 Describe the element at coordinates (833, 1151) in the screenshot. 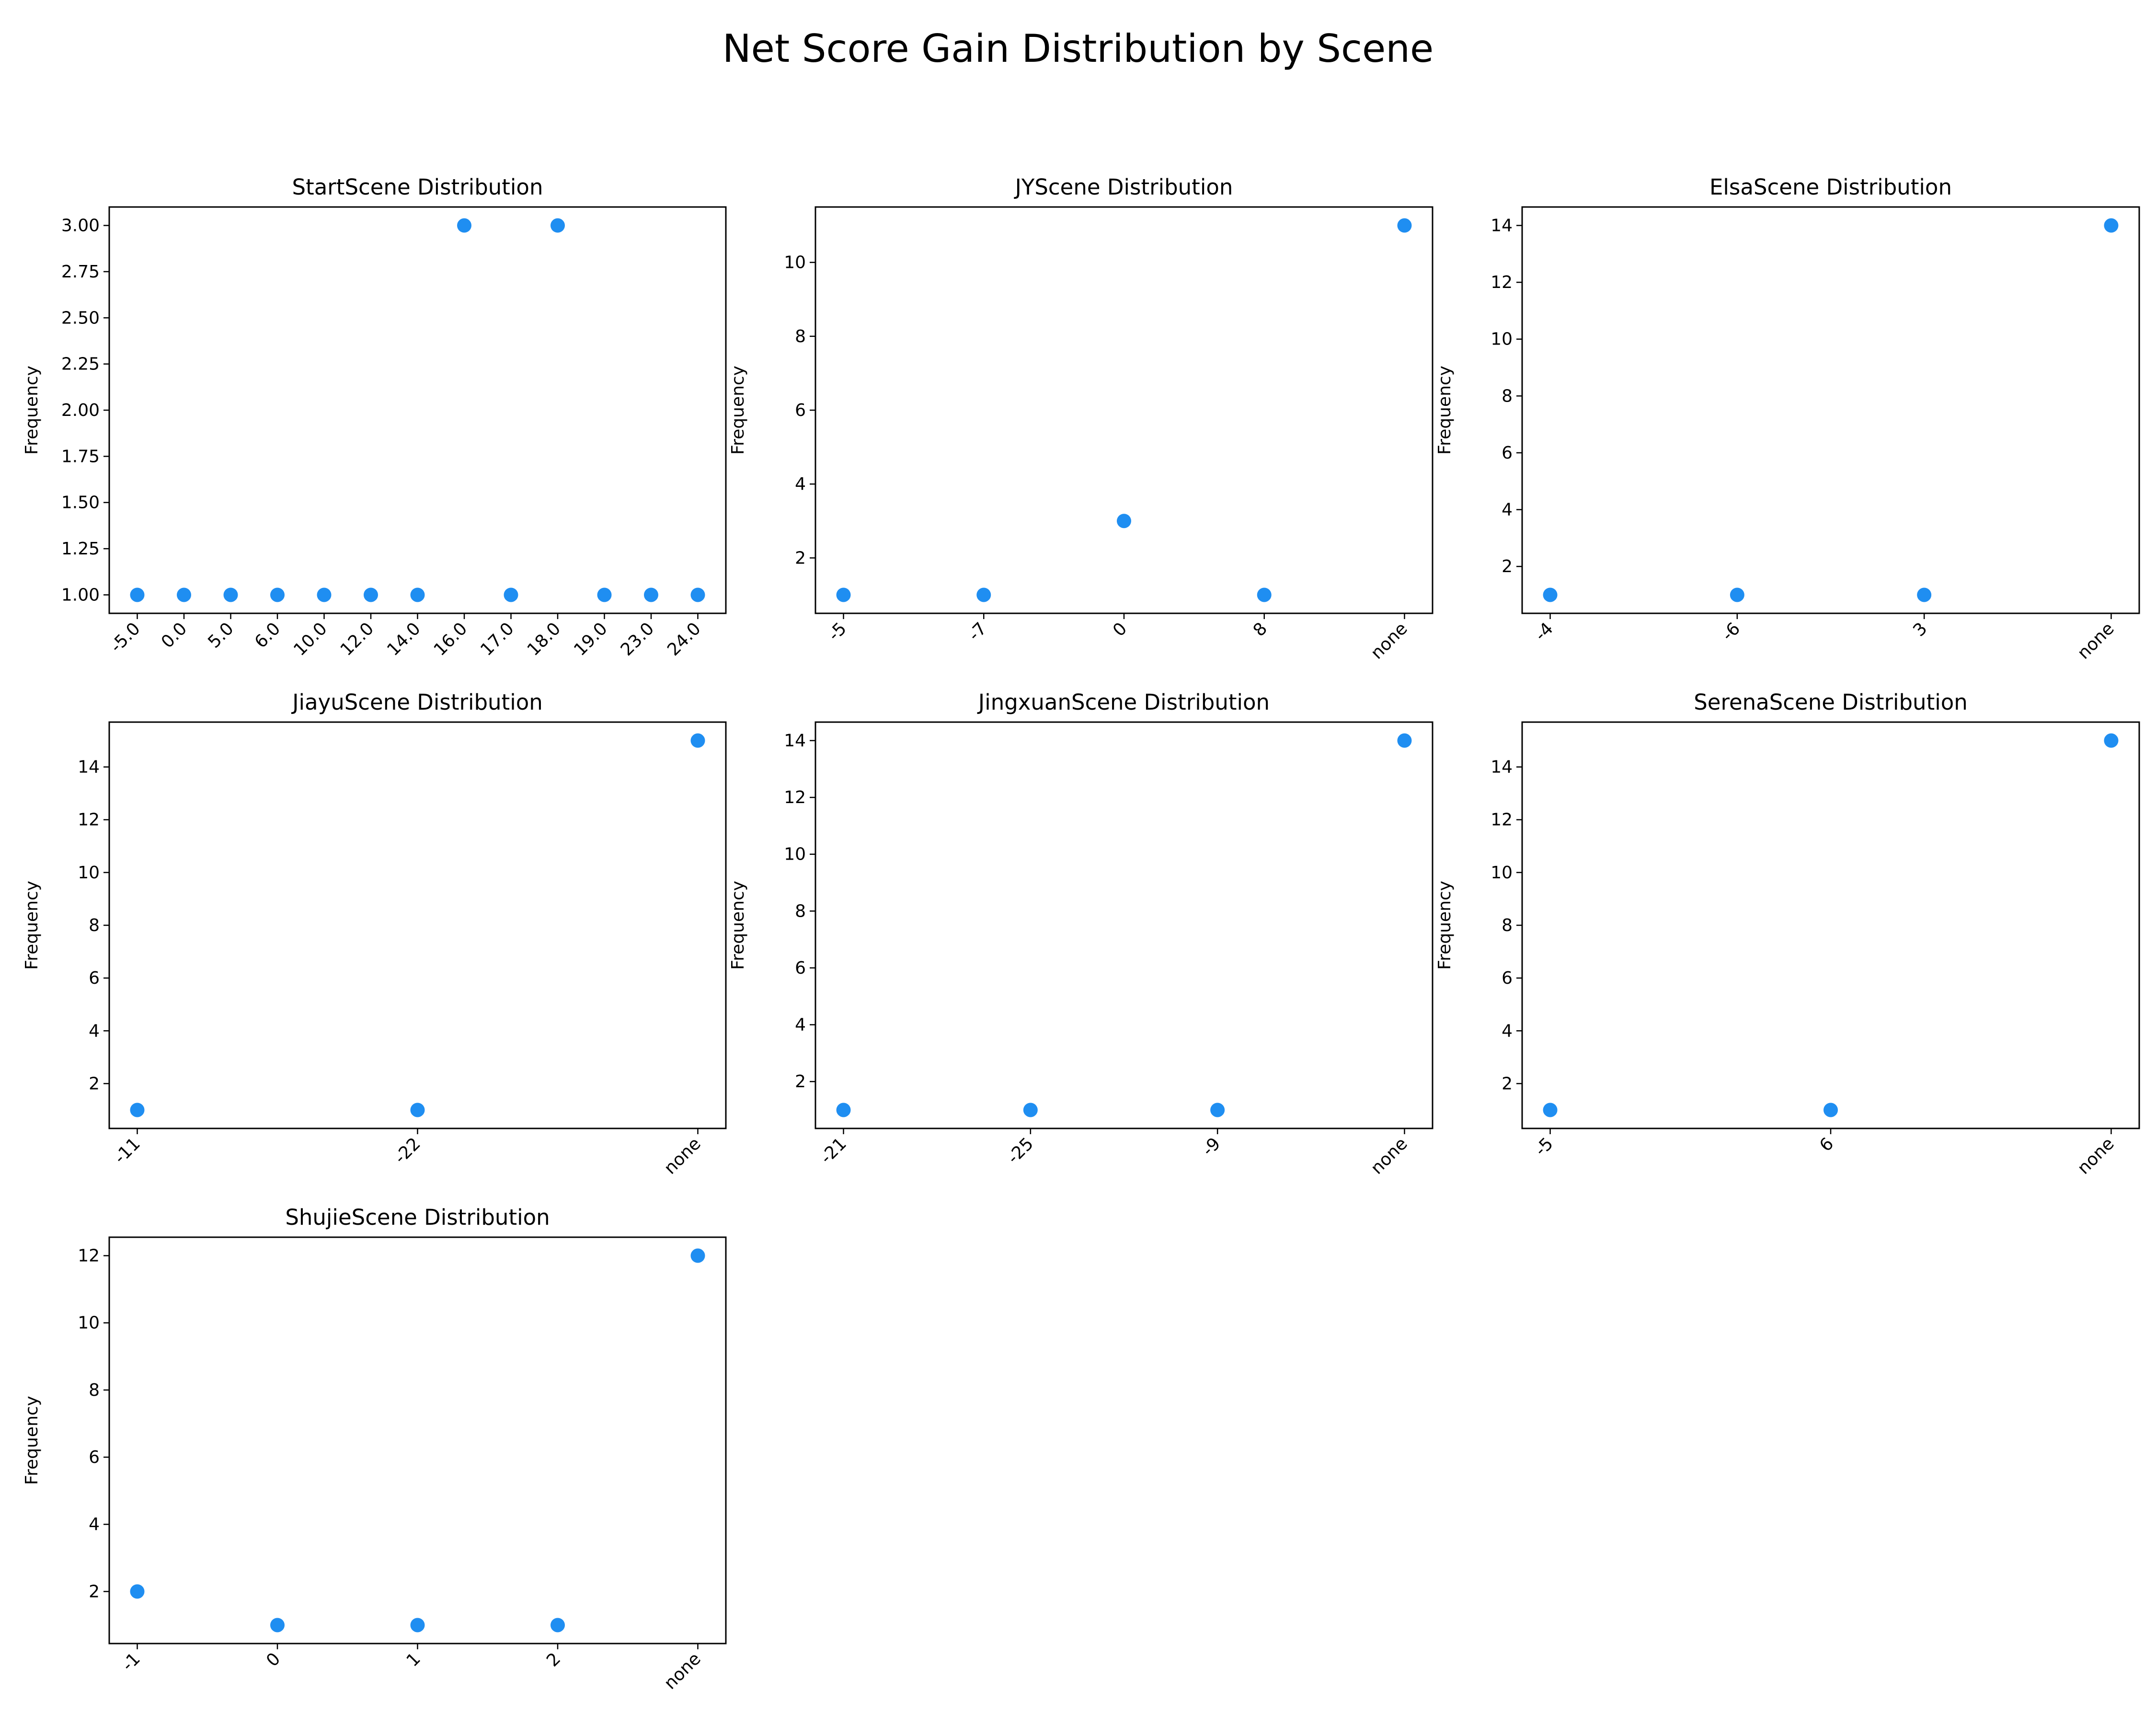

I see `x-tick-label: -21` at that location.